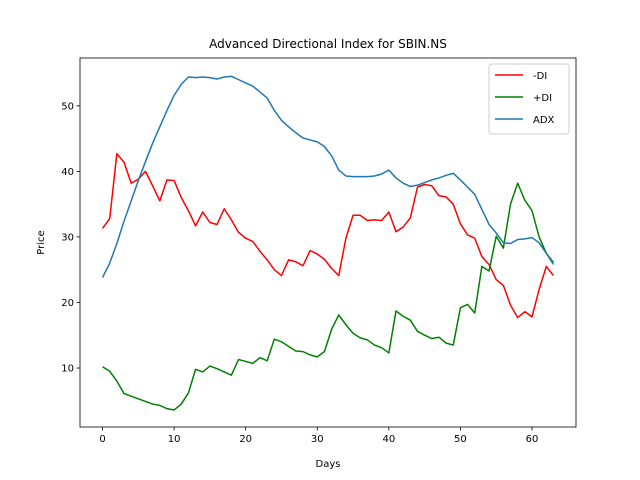 The height and width of the screenshot is (480, 640). Describe the element at coordinates (544, 120) in the screenshot. I see `legend-label-adx: ADX` at that location.